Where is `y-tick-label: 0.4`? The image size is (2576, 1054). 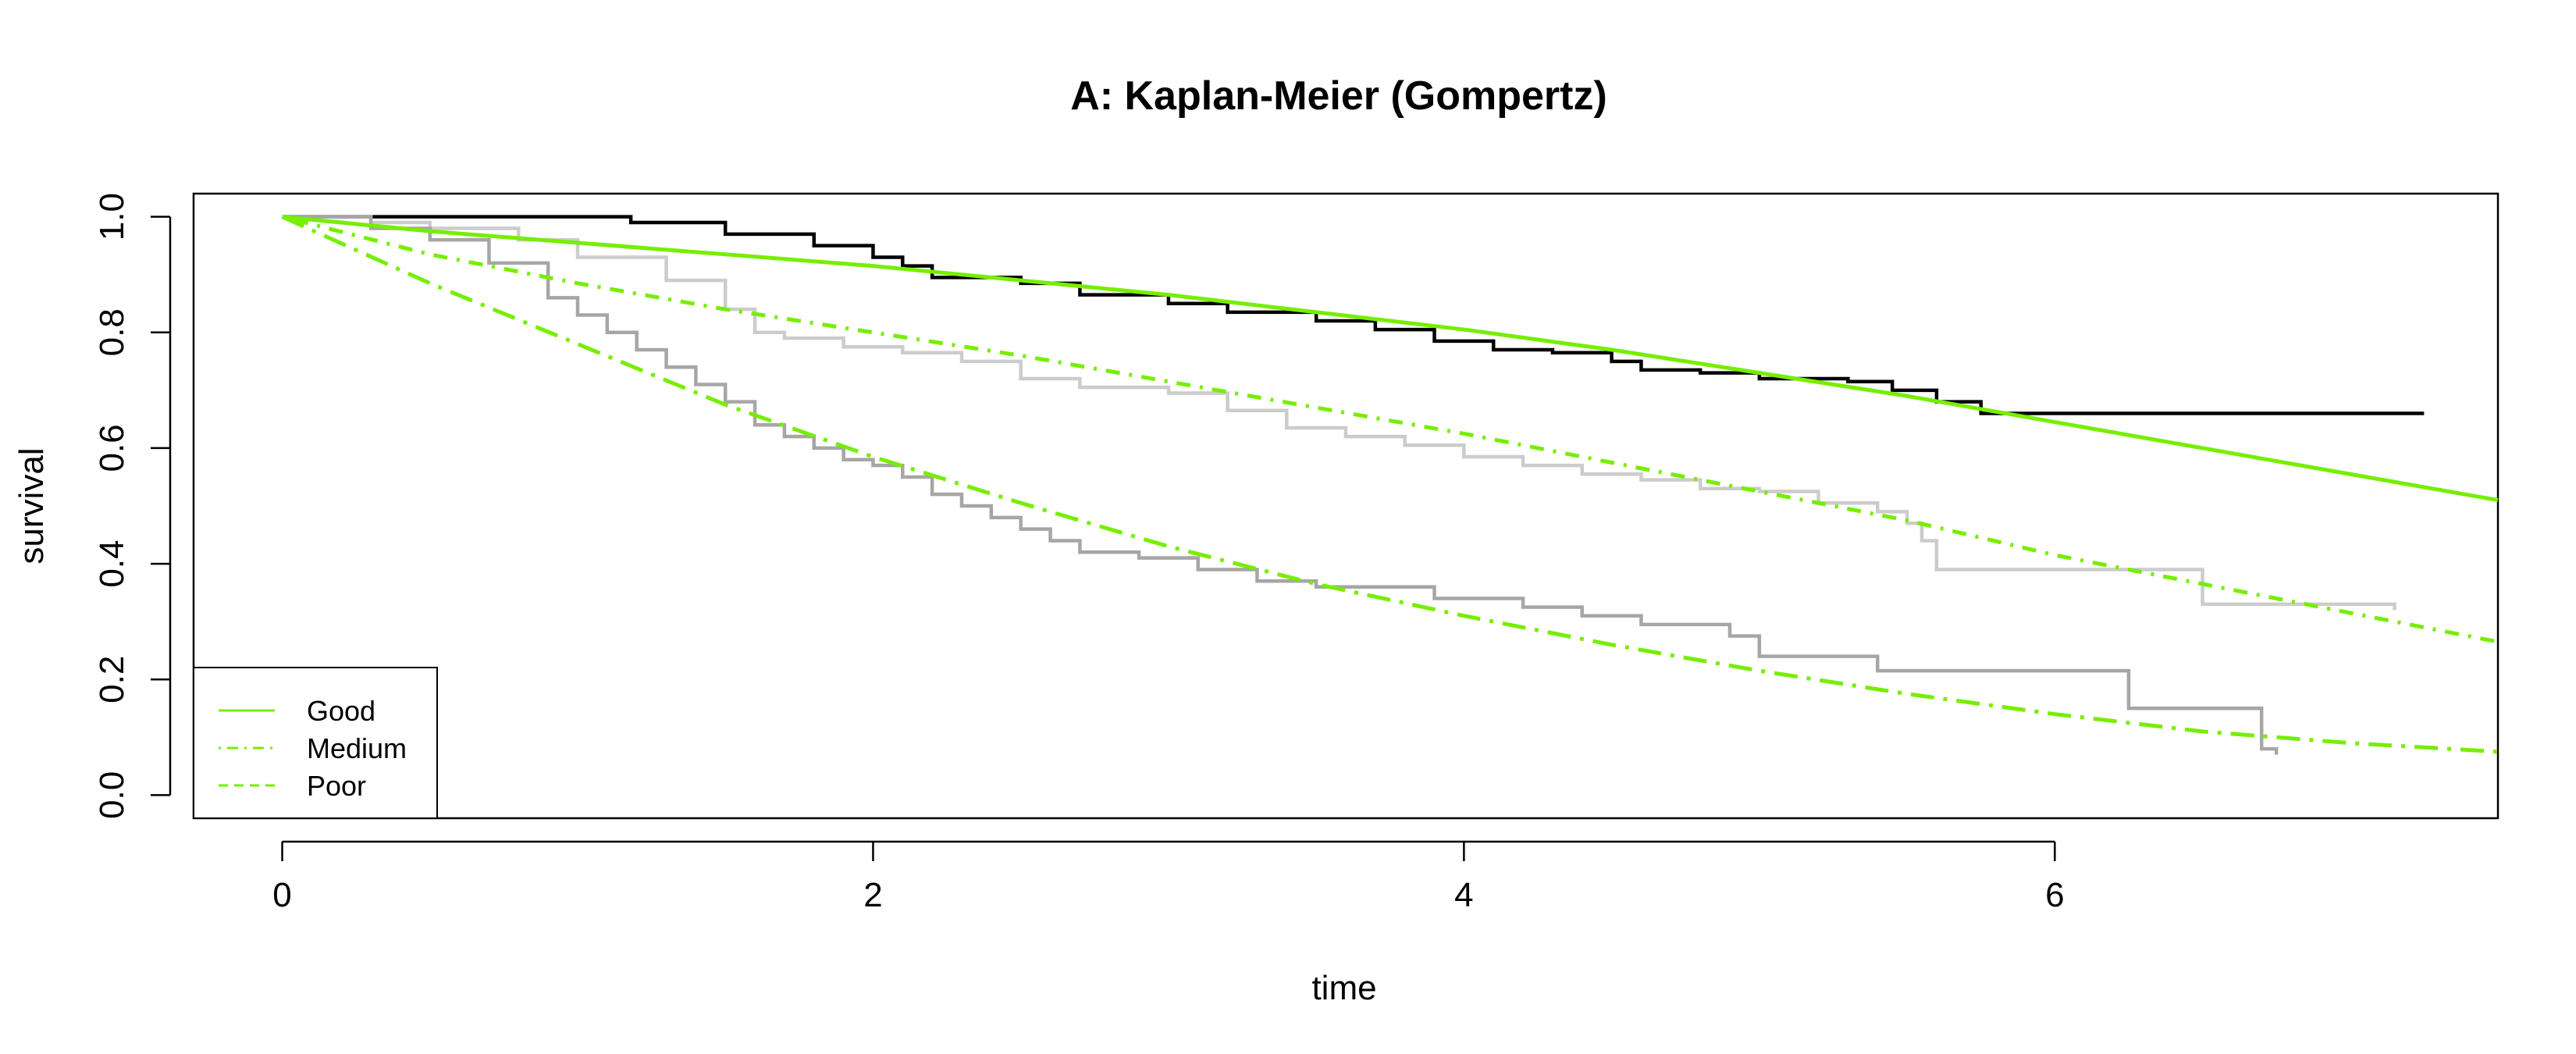
y-tick-label: 0.4 is located at coordinates (112, 563).